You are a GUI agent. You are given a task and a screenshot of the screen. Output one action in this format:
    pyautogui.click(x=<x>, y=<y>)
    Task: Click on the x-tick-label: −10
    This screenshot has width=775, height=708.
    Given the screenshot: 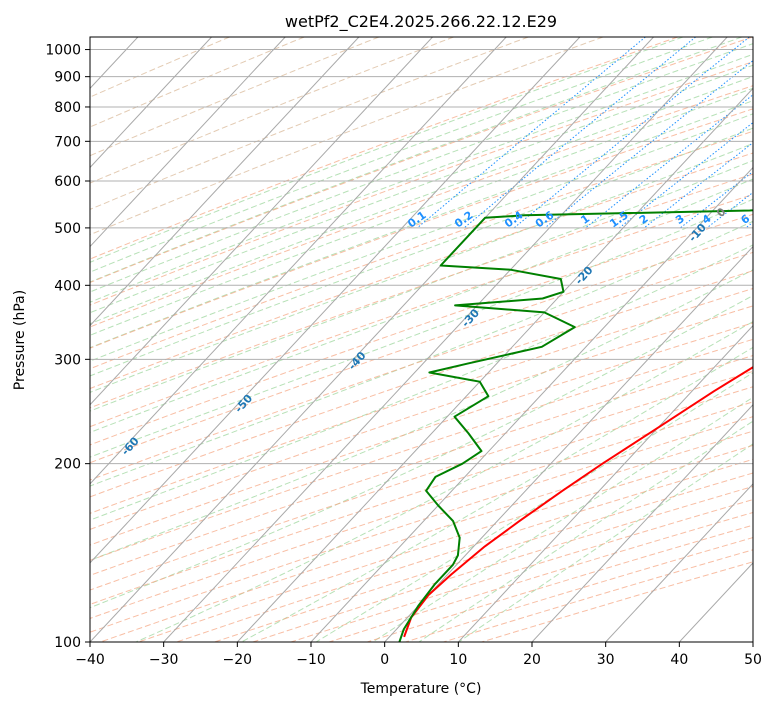 What is the action you would take?
    pyautogui.click(x=311, y=660)
    